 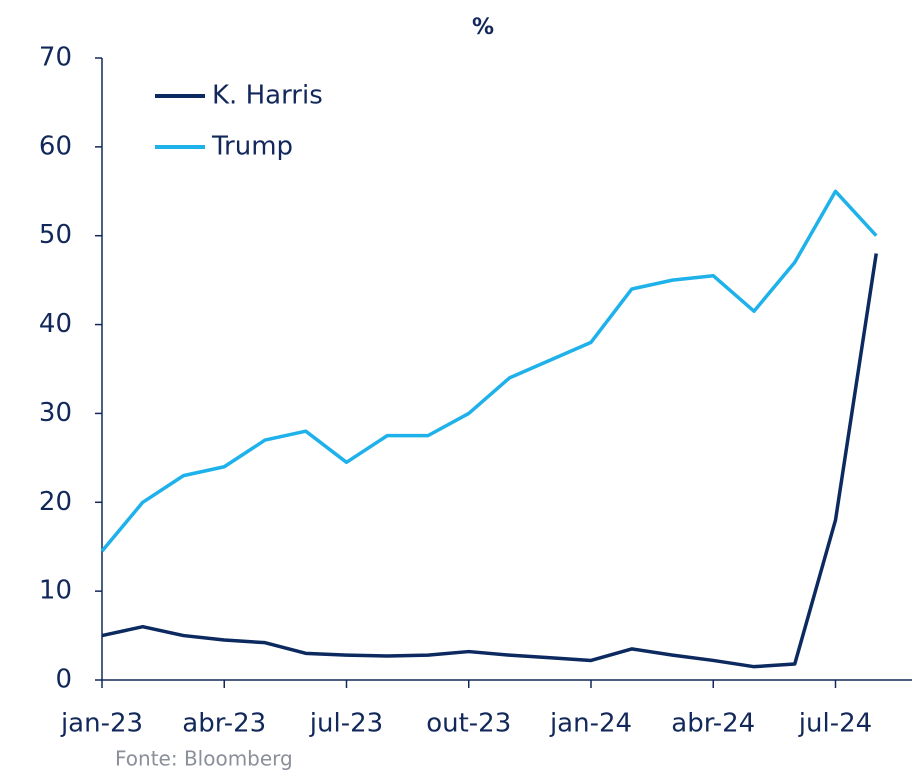 I want to click on x-tick-label: abr-23, so click(x=224, y=724).